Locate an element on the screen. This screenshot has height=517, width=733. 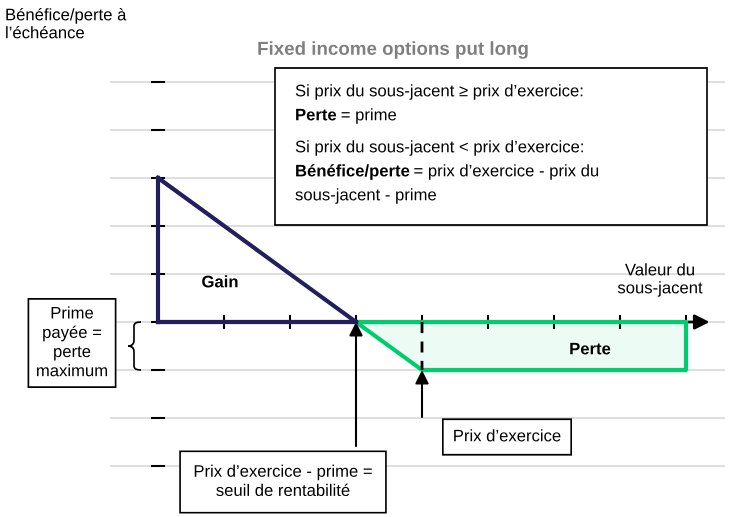
text: Si prix du sous-jacent < prix d’exercice: is located at coordinates (439, 148).